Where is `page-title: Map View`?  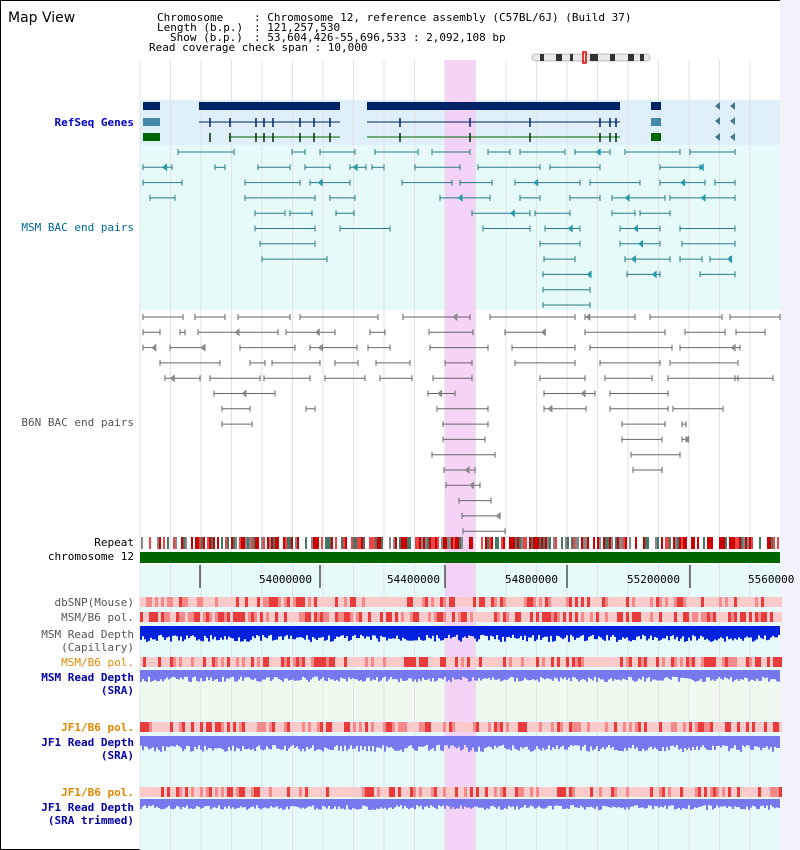
page-title: Map View is located at coordinates (42, 18).